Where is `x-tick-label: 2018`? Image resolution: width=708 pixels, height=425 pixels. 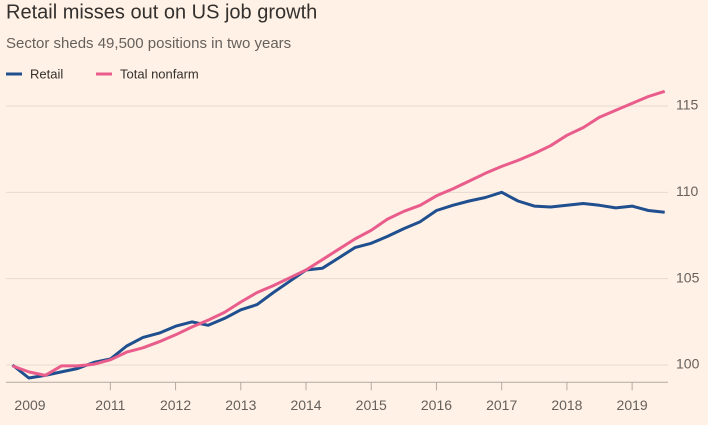
x-tick-label: 2018 is located at coordinates (566, 405).